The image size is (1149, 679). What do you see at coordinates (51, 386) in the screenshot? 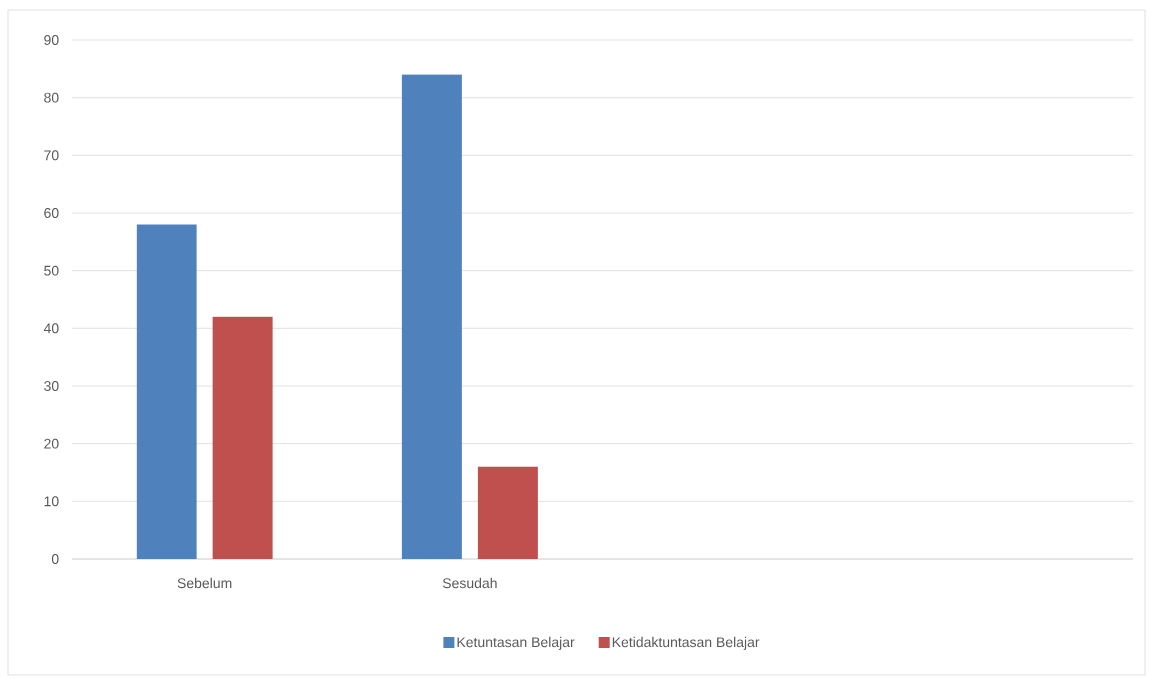
I see `y-tick-label: 30` at bounding box center [51, 386].